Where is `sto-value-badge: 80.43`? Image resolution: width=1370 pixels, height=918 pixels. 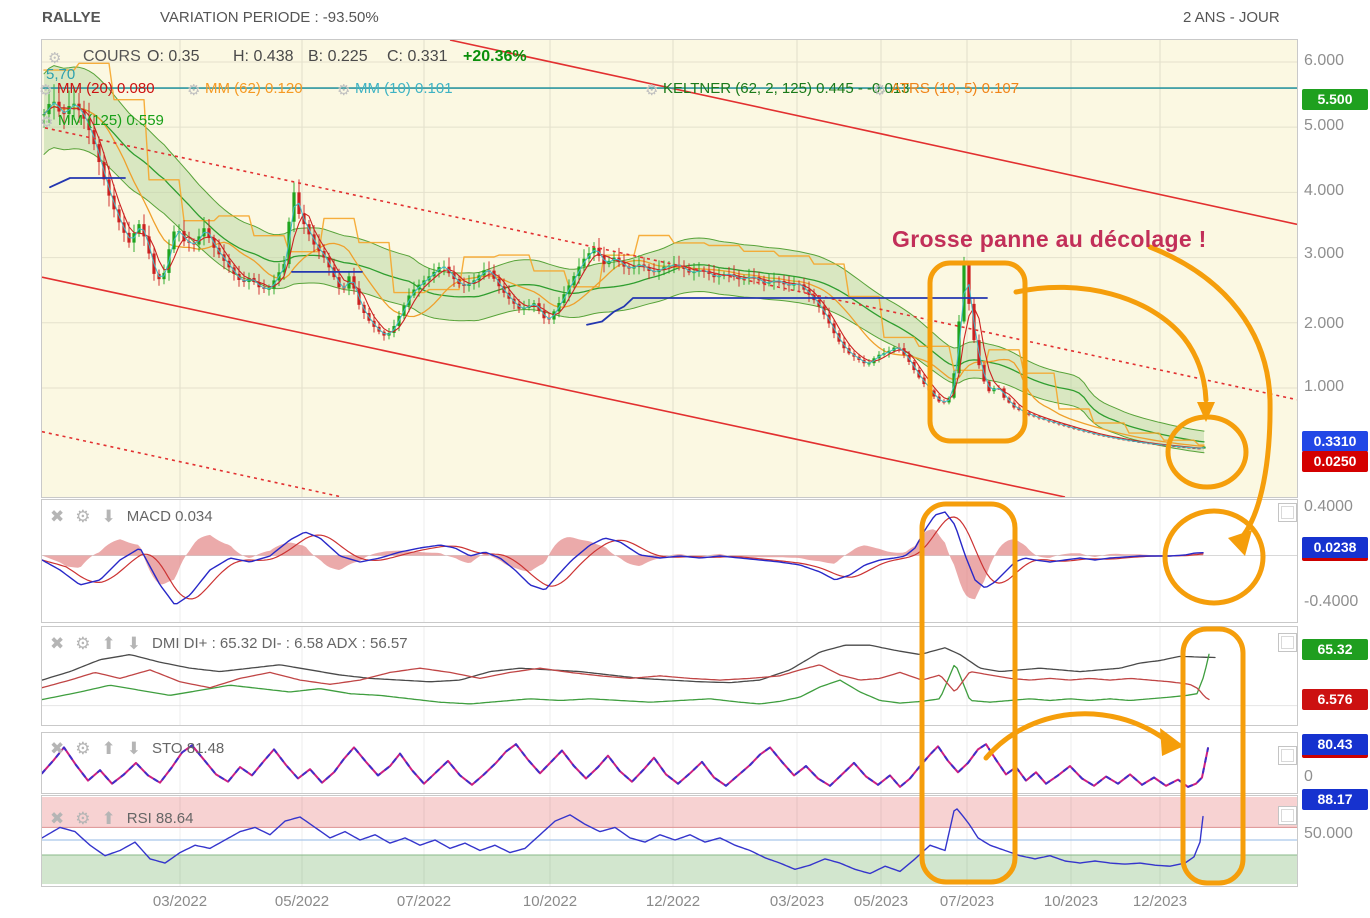 sto-value-badge: 80.43 is located at coordinates (1335, 746).